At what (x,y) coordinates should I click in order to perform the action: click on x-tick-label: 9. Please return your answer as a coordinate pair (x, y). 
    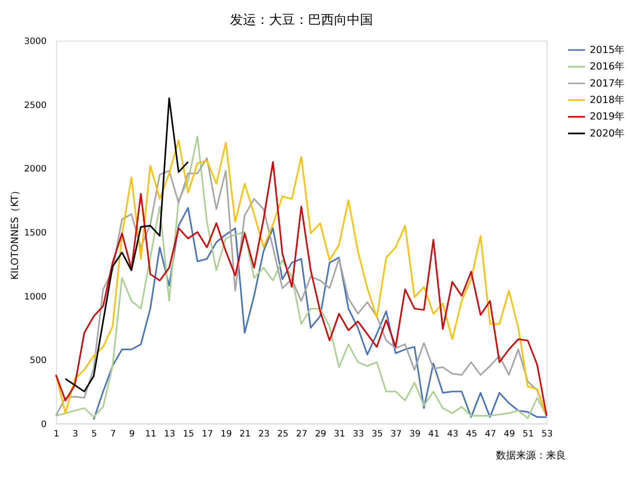
    Looking at the image, I should click on (132, 435).